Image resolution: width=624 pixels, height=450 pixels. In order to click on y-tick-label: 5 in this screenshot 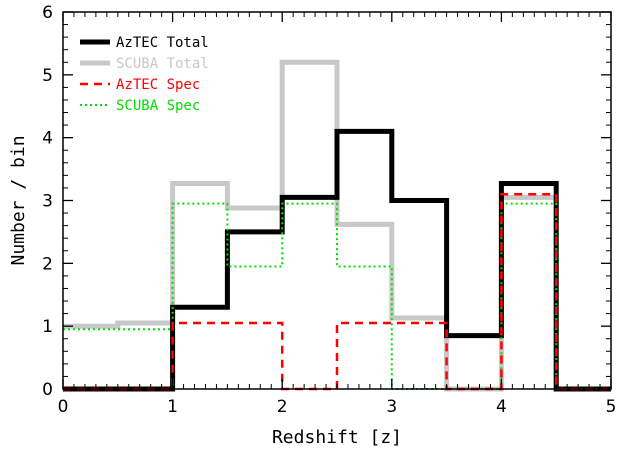, I will do `click(47, 76)`.